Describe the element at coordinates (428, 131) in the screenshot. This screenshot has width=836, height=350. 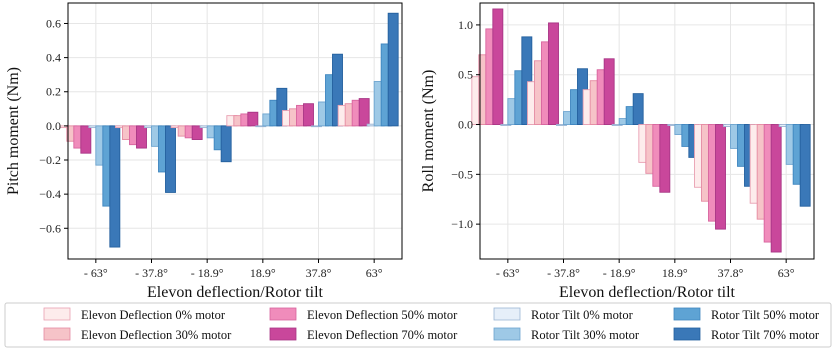
I see `y-axis-label: Roll moment (Nm)` at that location.